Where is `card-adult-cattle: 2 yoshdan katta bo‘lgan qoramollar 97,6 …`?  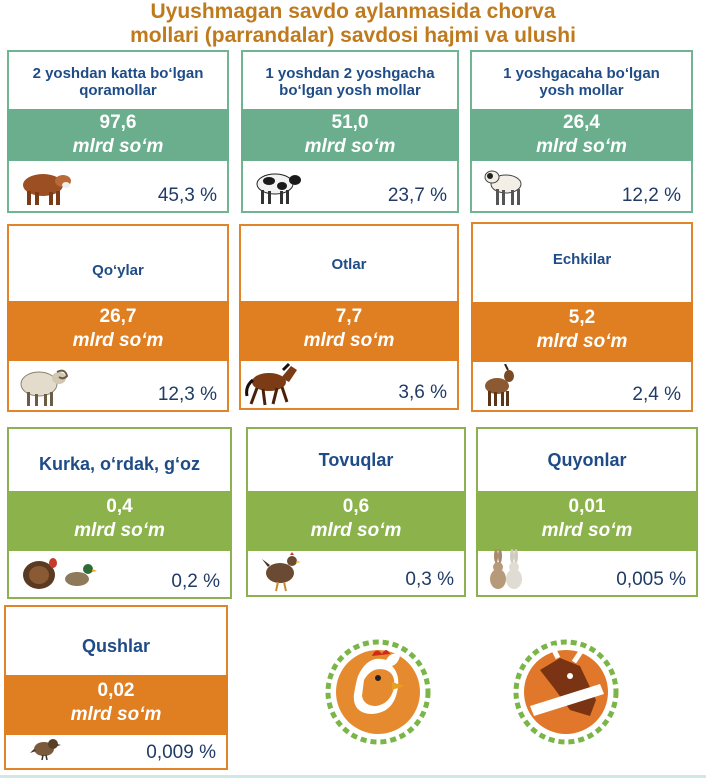
card-adult-cattle: 2 yoshdan katta bo‘lgan qoramollar 97,6 … is located at coordinates (118, 131).